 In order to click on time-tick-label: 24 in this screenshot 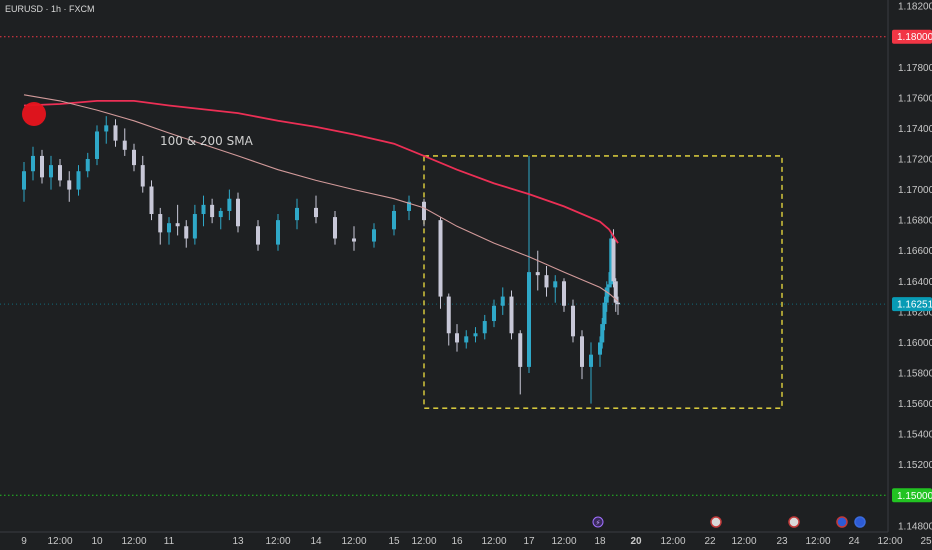, I will do `click(854, 541)`.